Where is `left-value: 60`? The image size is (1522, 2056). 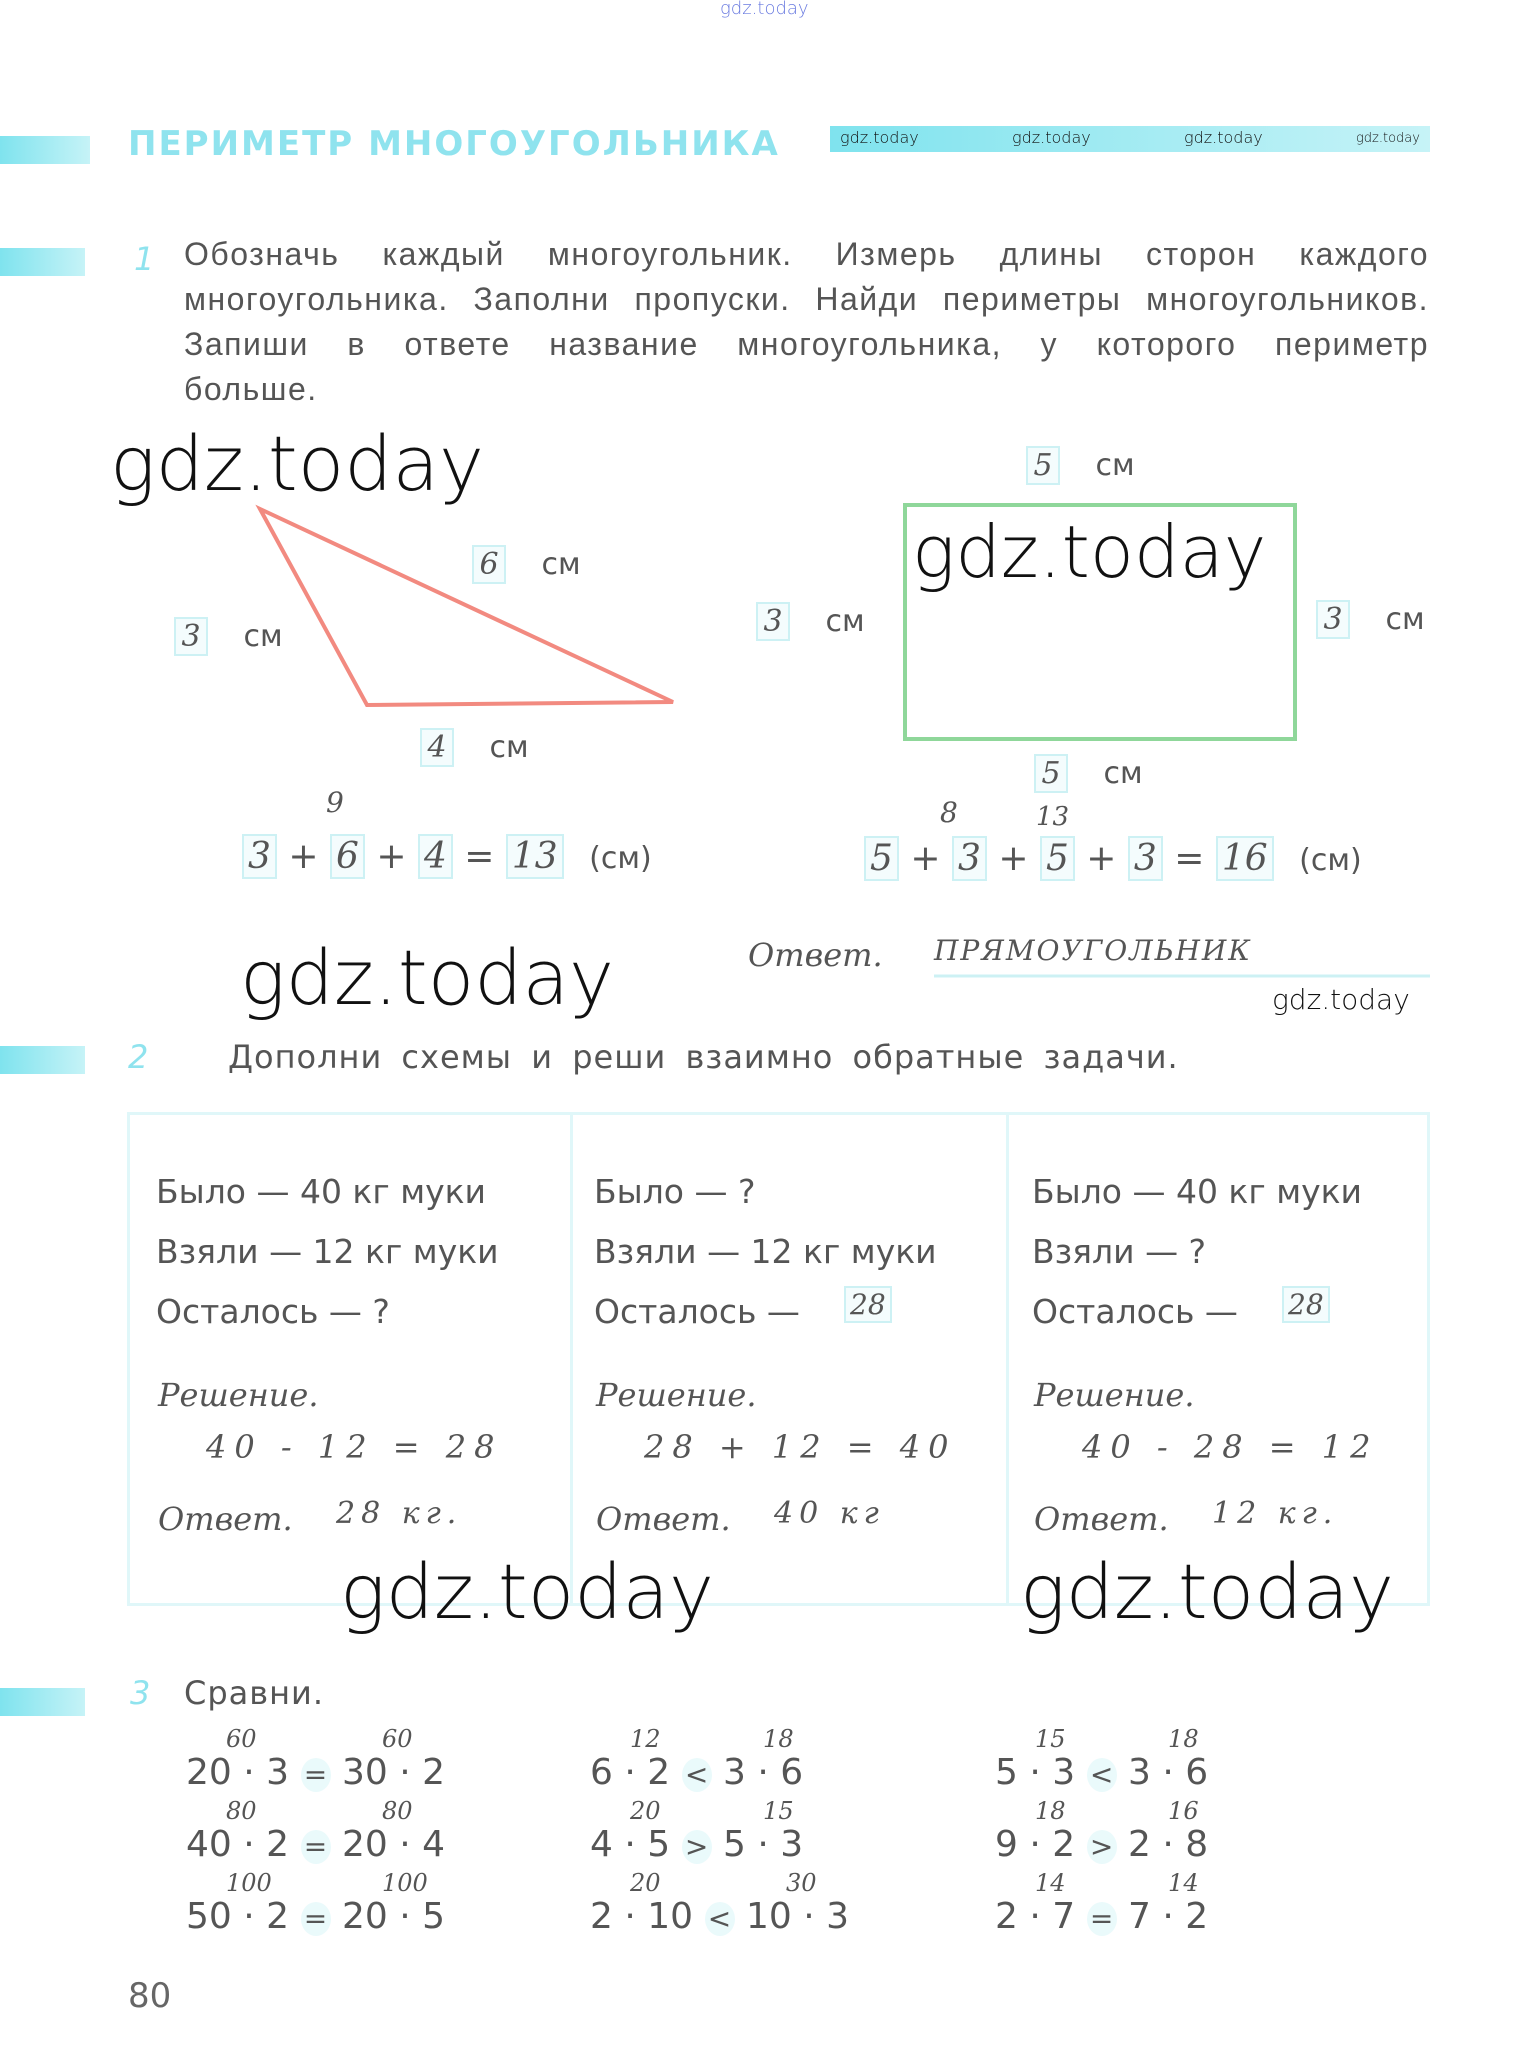 left-value: 60 is located at coordinates (241, 1739).